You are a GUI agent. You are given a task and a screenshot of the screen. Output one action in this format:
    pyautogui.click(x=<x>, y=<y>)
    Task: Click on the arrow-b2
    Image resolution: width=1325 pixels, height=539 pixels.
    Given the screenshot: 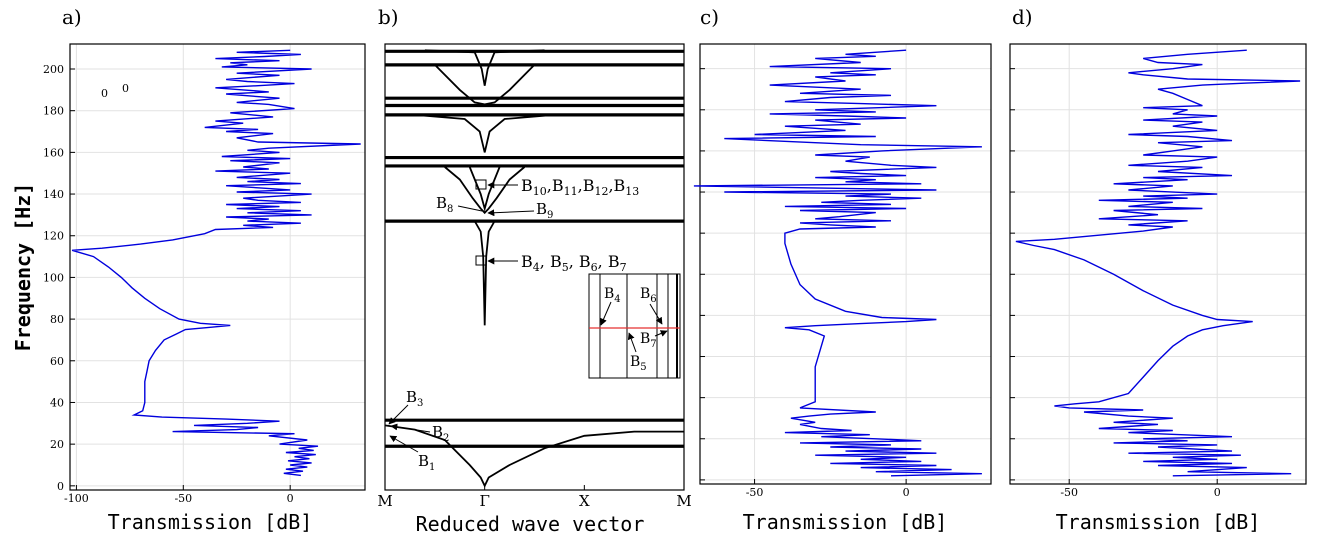 What is the action you would take?
    pyautogui.click(x=410, y=428)
    